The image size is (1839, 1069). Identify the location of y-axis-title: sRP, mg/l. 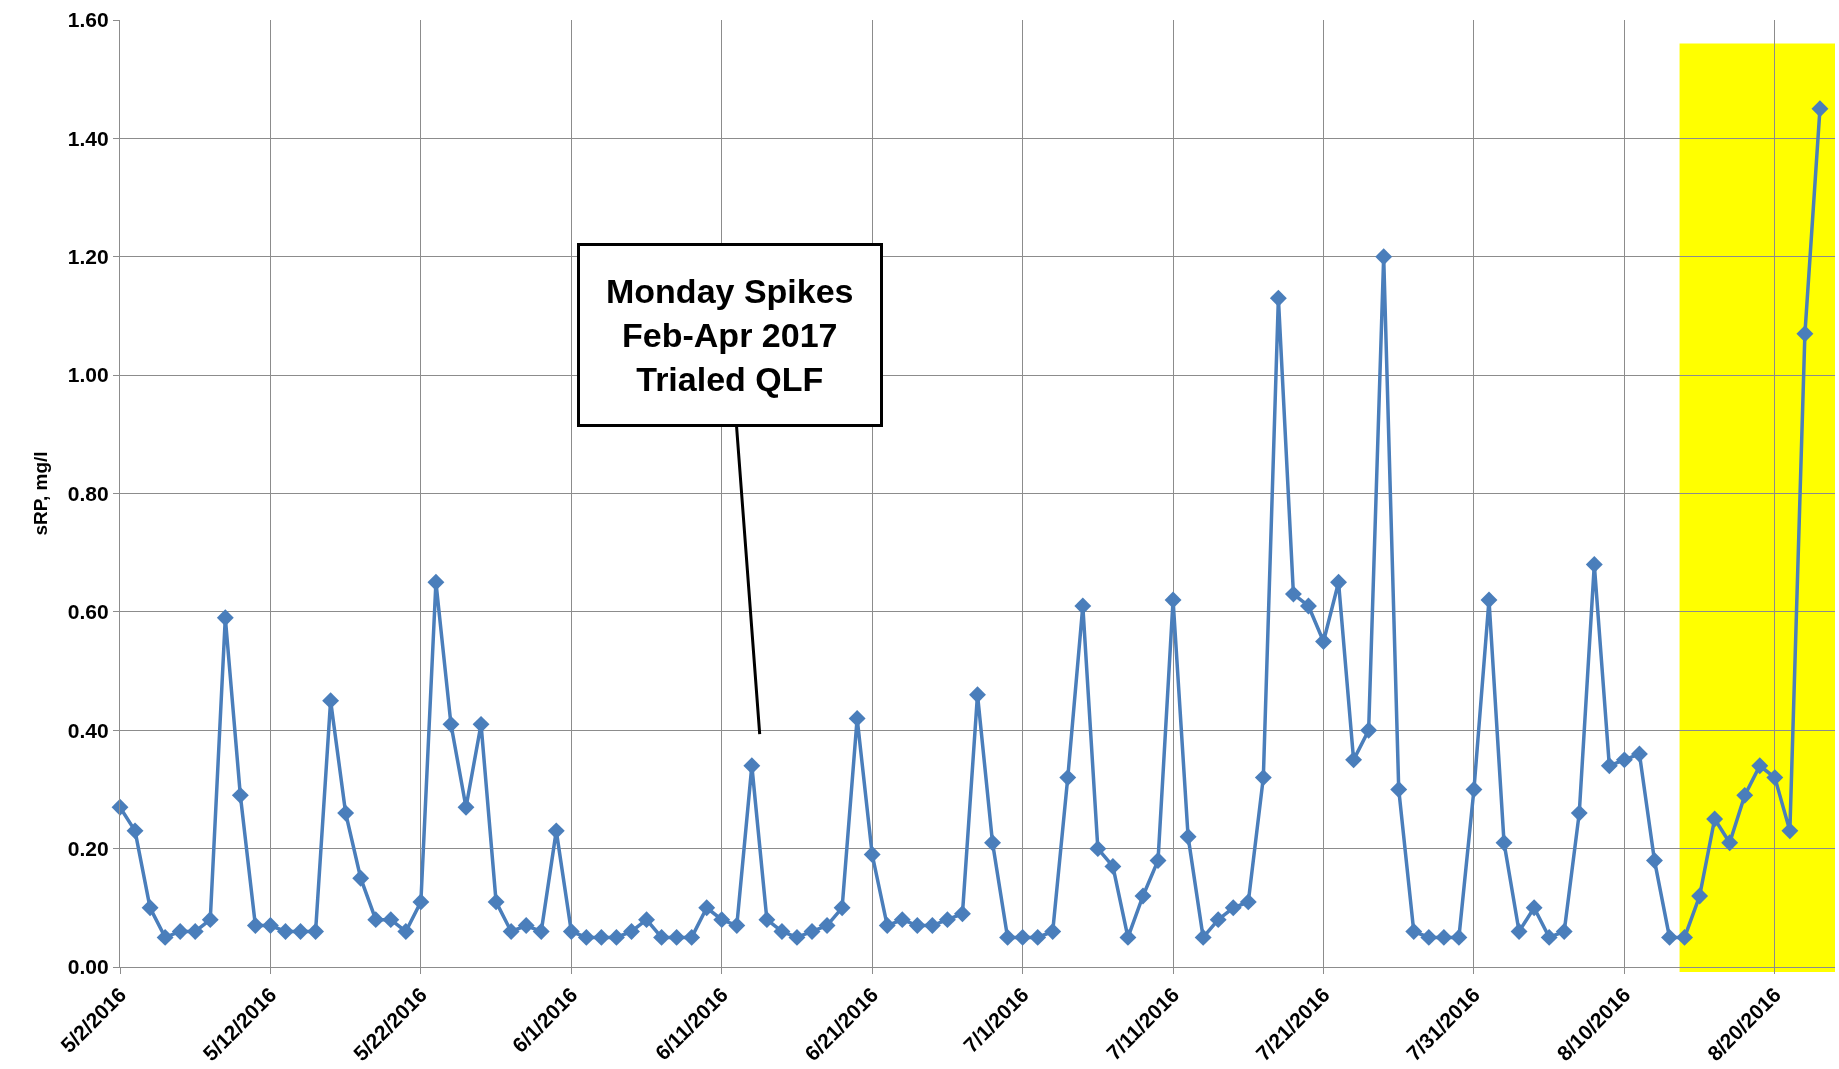
(40, 493).